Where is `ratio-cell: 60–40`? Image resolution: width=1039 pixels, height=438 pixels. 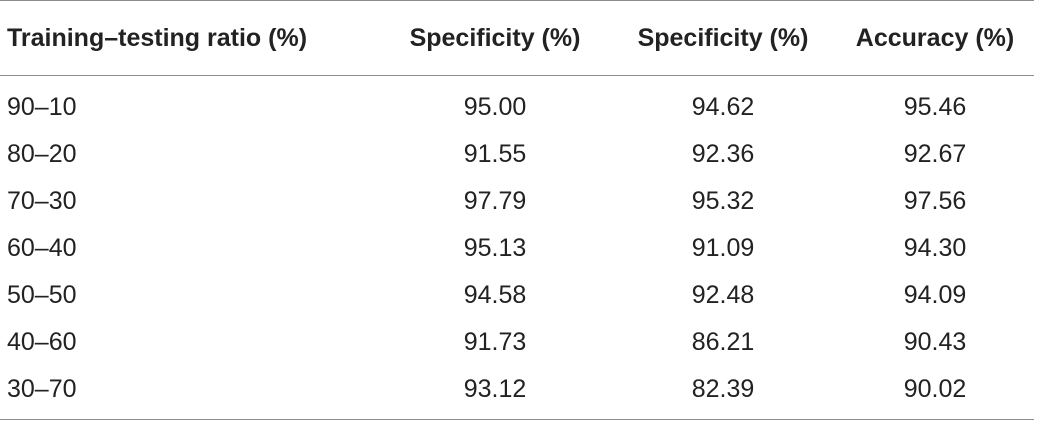 ratio-cell: 60–40 is located at coordinates (42, 248).